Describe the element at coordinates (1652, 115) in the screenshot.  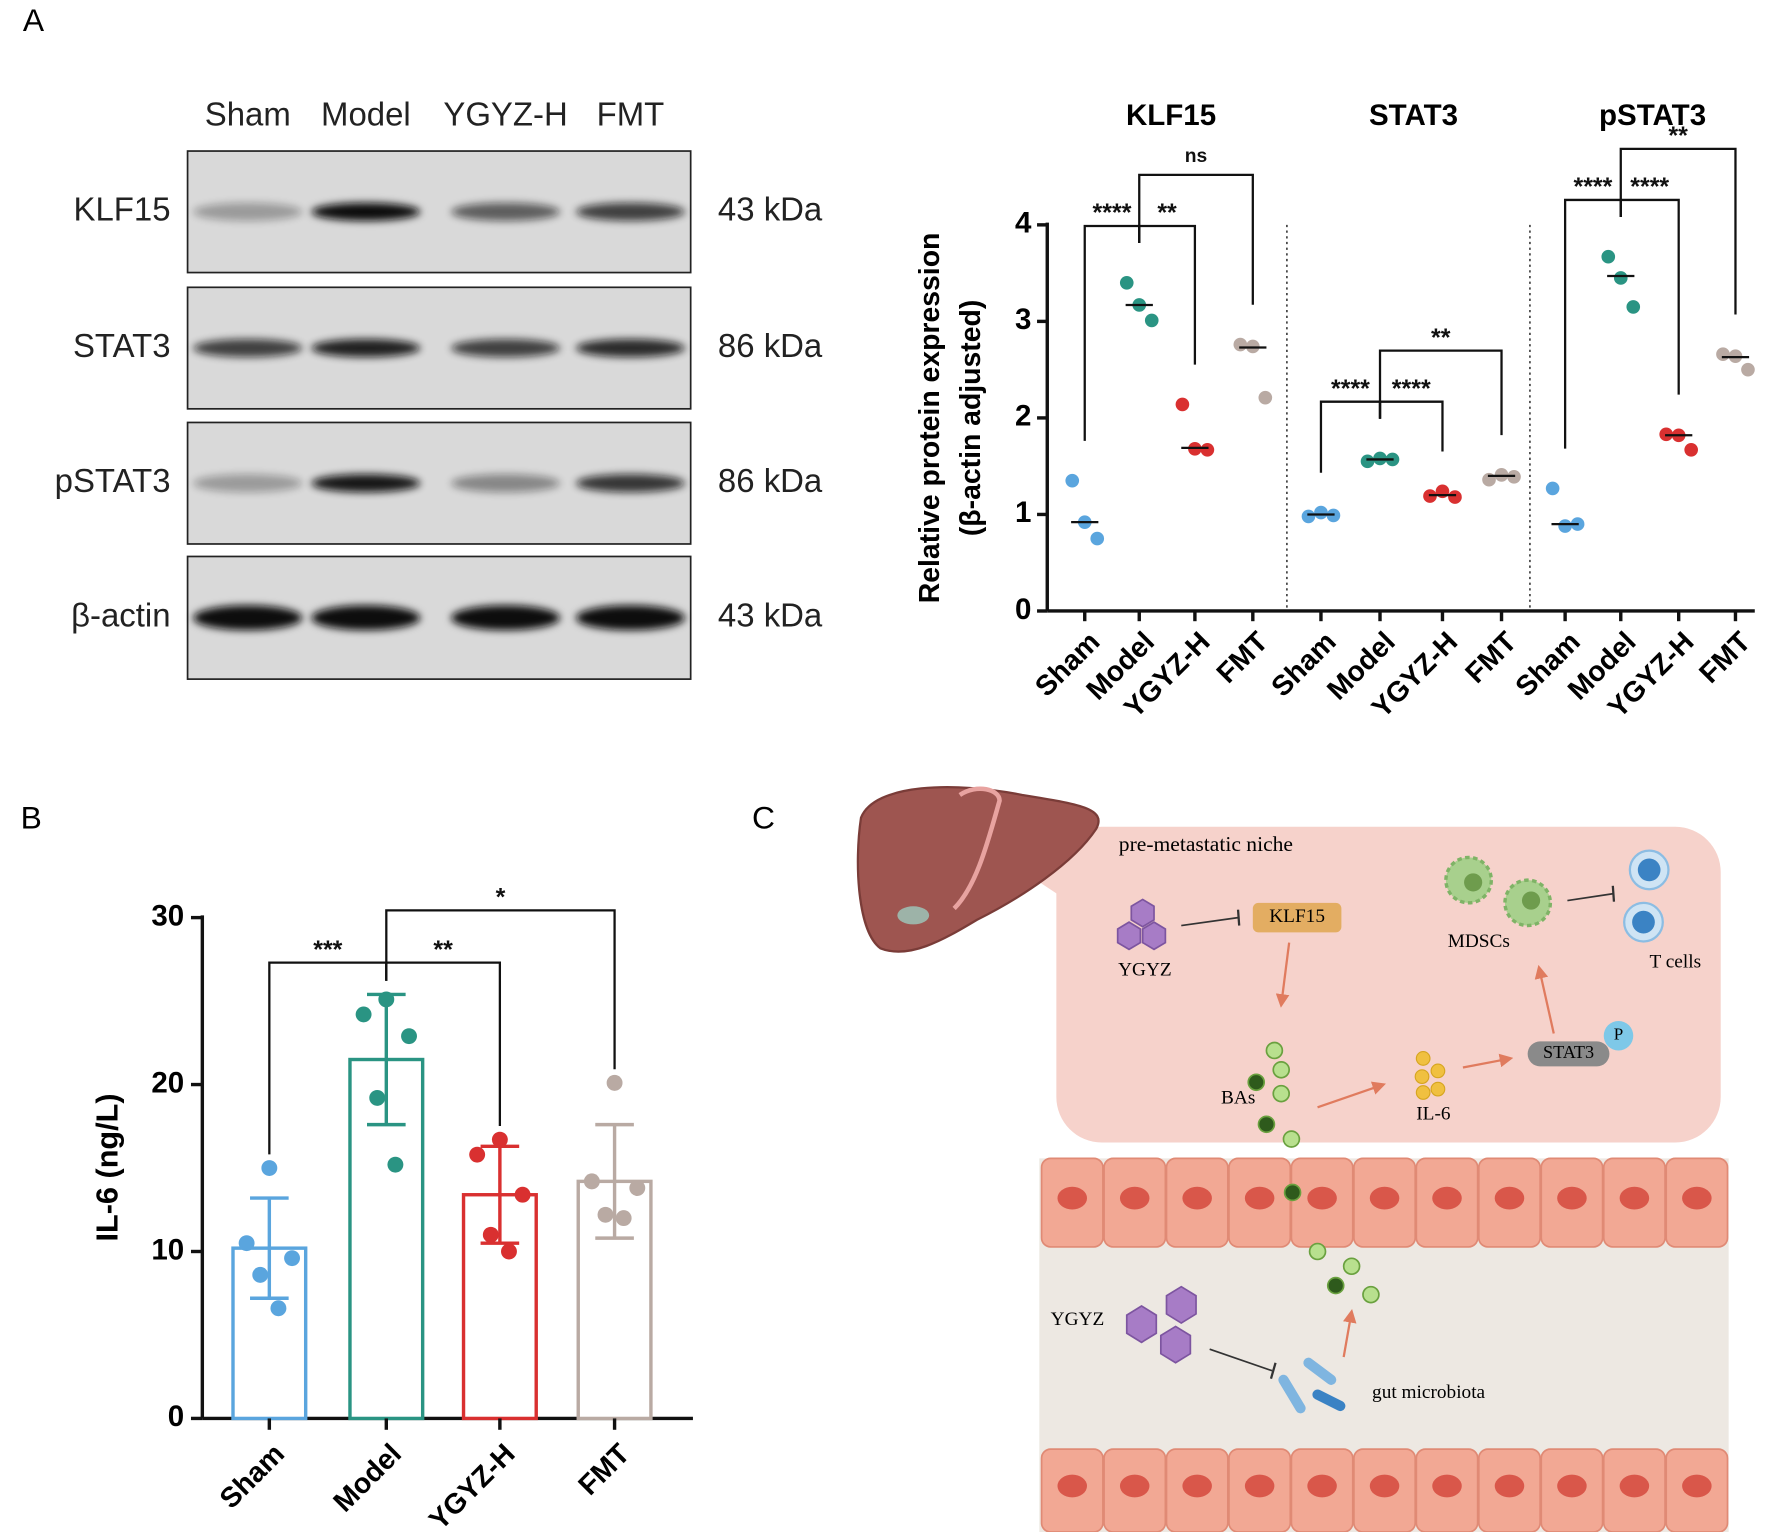
I see `group-title: pSTAT3` at that location.